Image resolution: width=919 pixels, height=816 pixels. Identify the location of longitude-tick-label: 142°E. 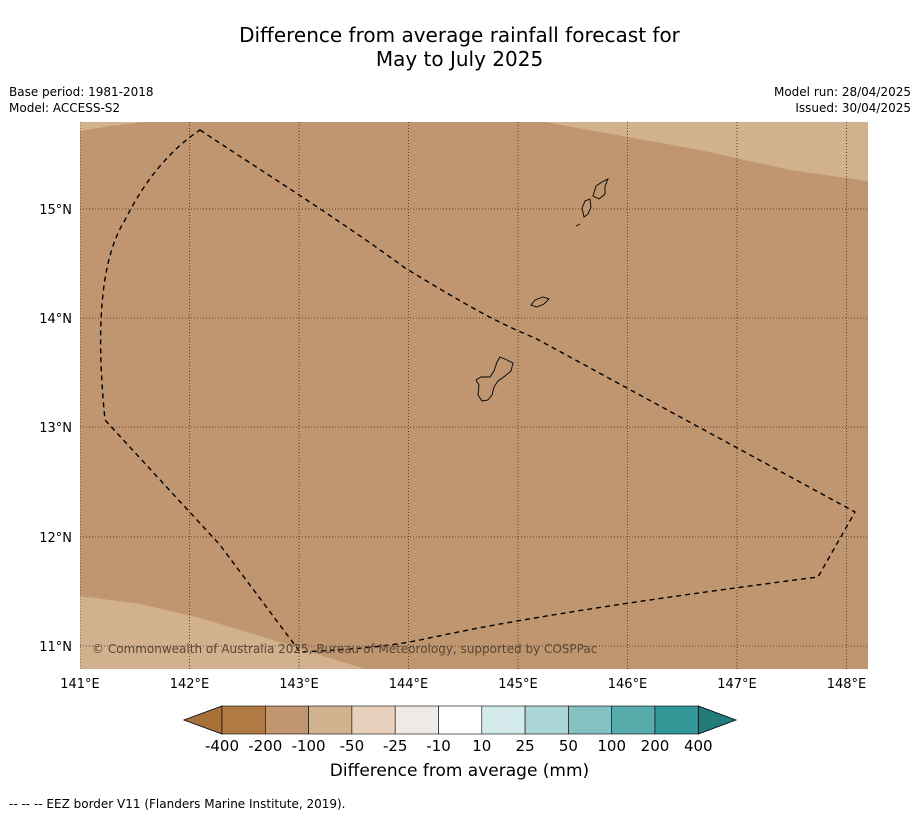
(190, 684).